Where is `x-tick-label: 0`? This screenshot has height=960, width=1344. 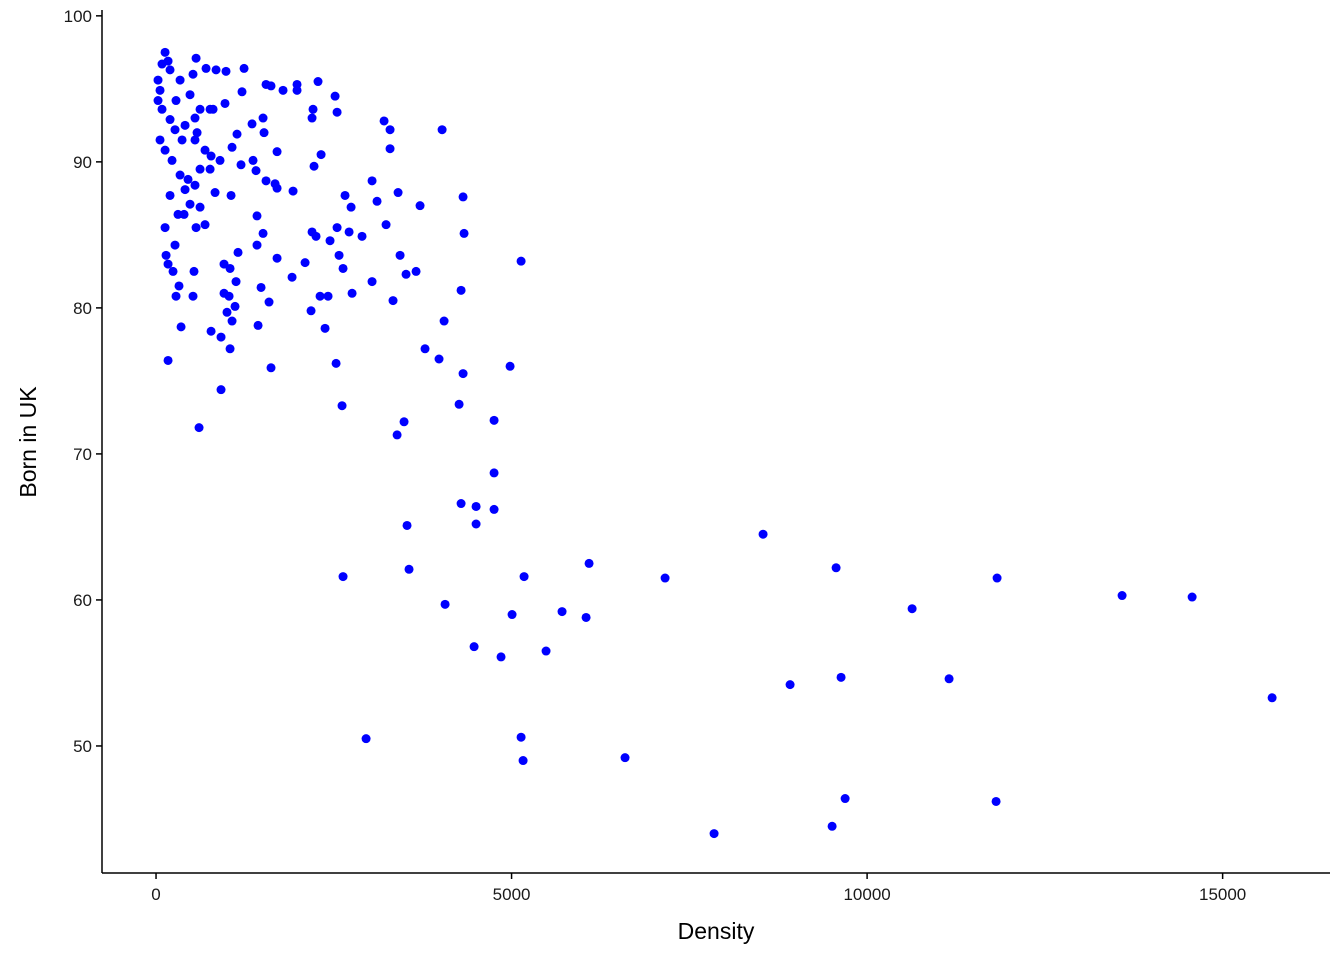 x-tick-label: 0 is located at coordinates (155, 894).